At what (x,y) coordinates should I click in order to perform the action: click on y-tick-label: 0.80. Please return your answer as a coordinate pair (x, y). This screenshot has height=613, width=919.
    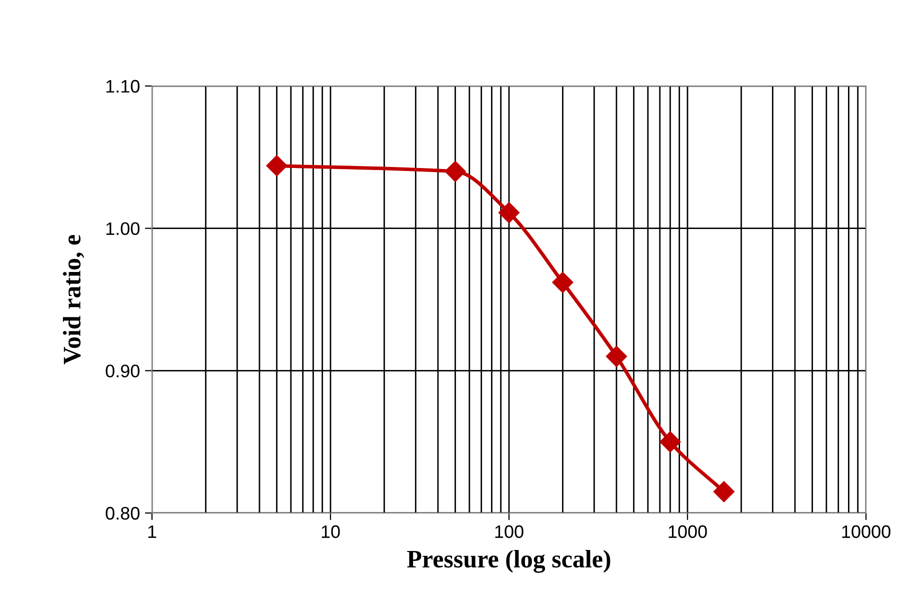
    Looking at the image, I should click on (123, 513).